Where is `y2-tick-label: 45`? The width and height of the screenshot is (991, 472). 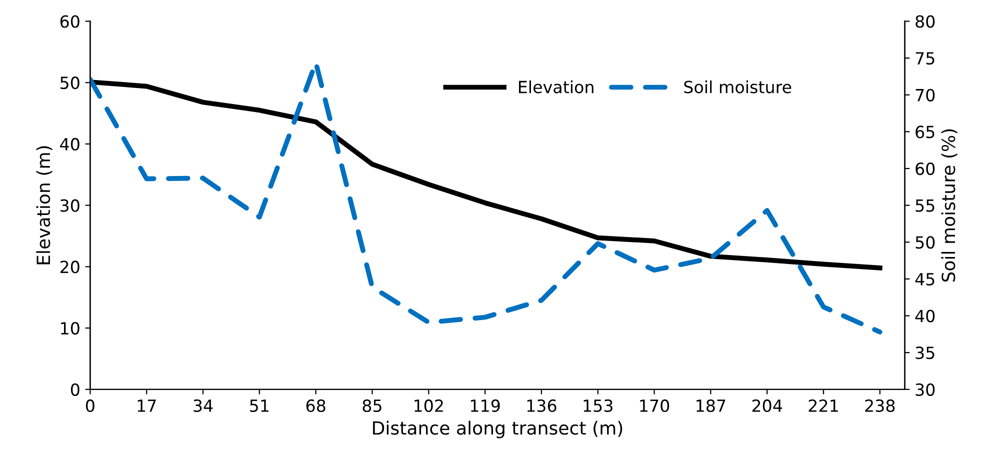 y2-tick-label: 45 is located at coordinates (924, 279).